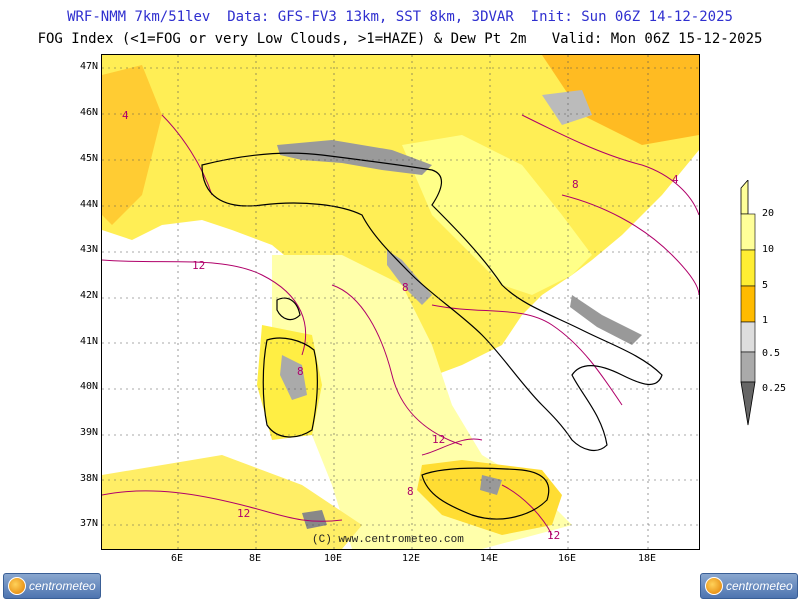  What do you see at coordinates (88, 386) in the screenshot?
I see `lat-label: 40N` at bounding box center [88, 386].